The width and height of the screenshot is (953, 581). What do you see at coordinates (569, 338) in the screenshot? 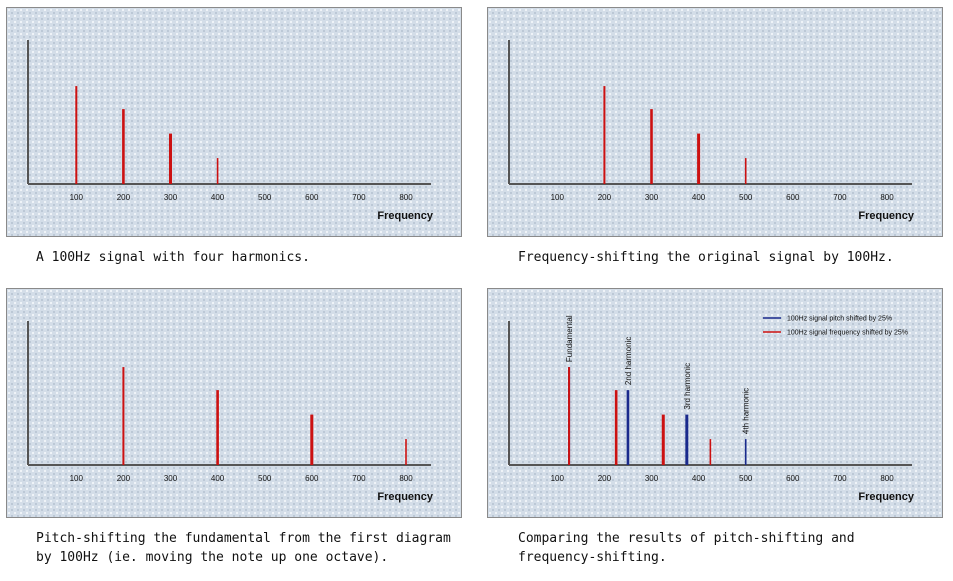
I see `annotation-label: Fundamental` at bounding box center [569, 338].